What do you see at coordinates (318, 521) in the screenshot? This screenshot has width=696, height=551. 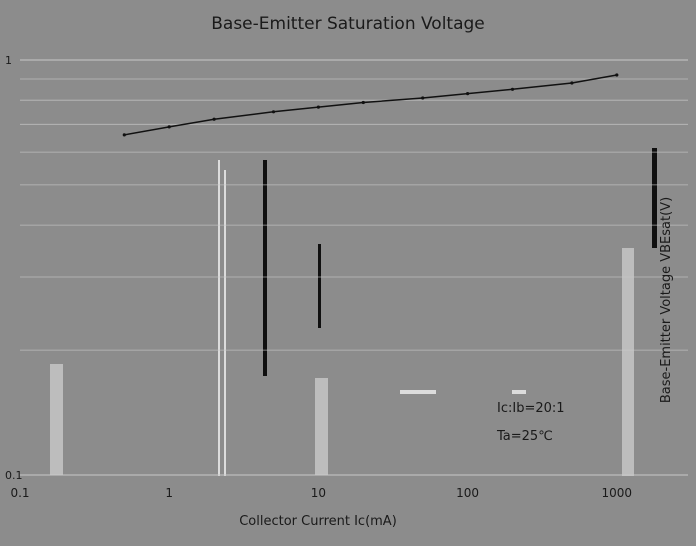 I see `x-axis-label: Collector Current Ic(mA)` at bounding box center [318, 521].